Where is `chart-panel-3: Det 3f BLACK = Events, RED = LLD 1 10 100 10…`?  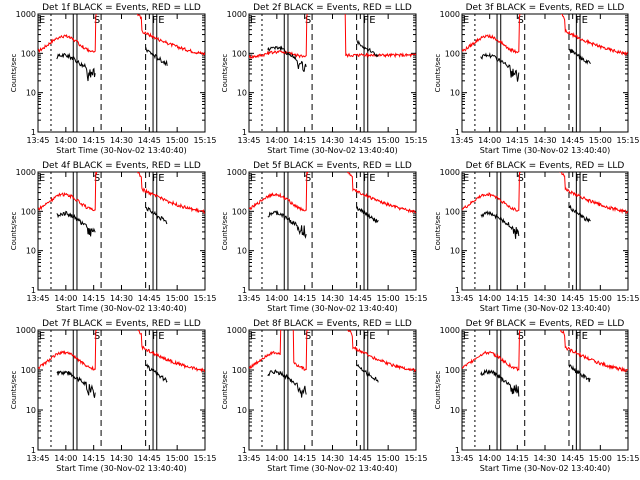 chart-panel-3: Det 3f BLACK = Events, RED = LLD 1 10 100 10… is located at coordinates (537, 79).